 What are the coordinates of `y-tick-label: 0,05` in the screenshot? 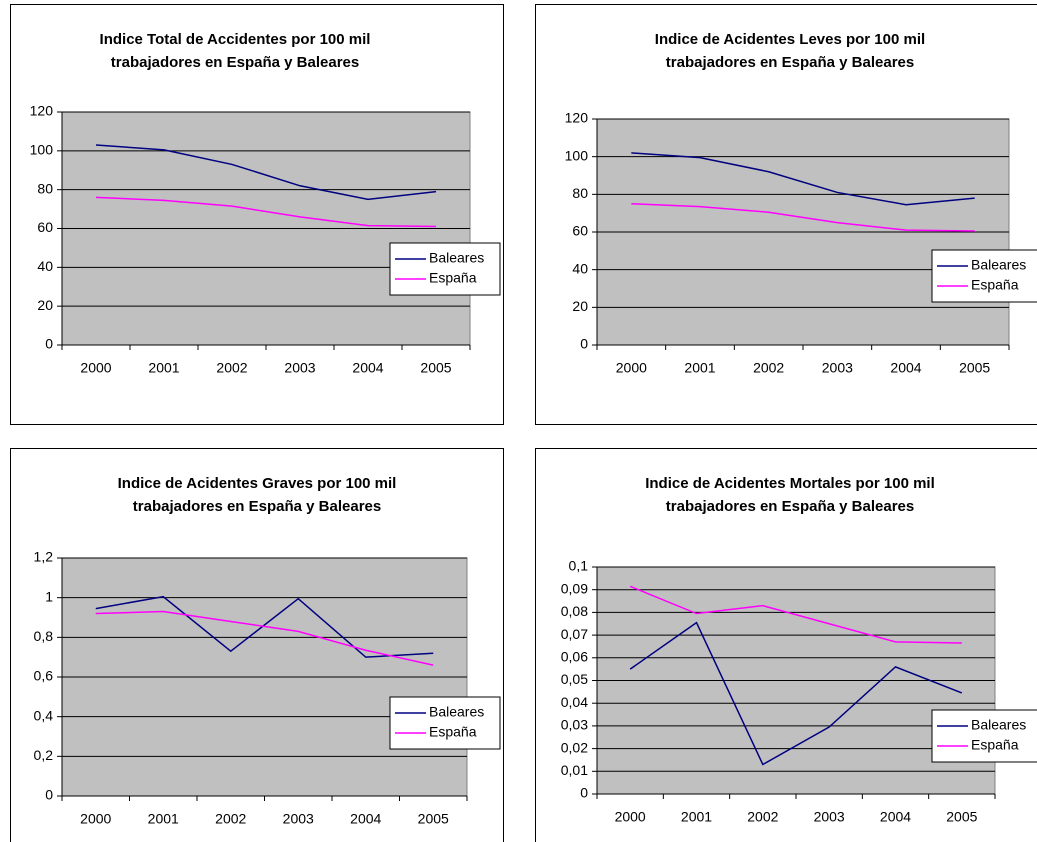 It's located at (574, 679).